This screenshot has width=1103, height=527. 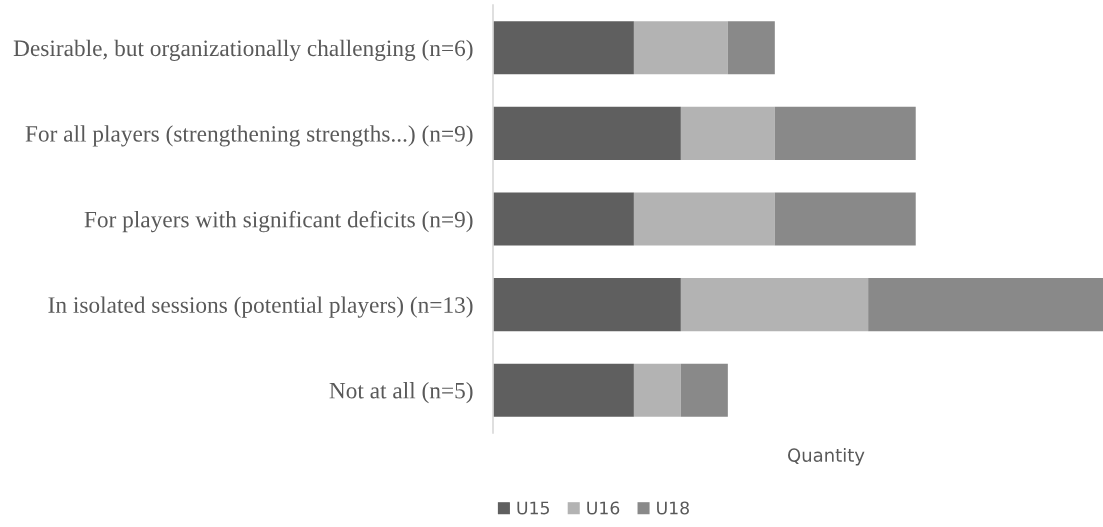 What do you see at coordinates (826, 456) in the screenshot?
I see `x-axis-title: Quantity` at bounding box center [826, 456].